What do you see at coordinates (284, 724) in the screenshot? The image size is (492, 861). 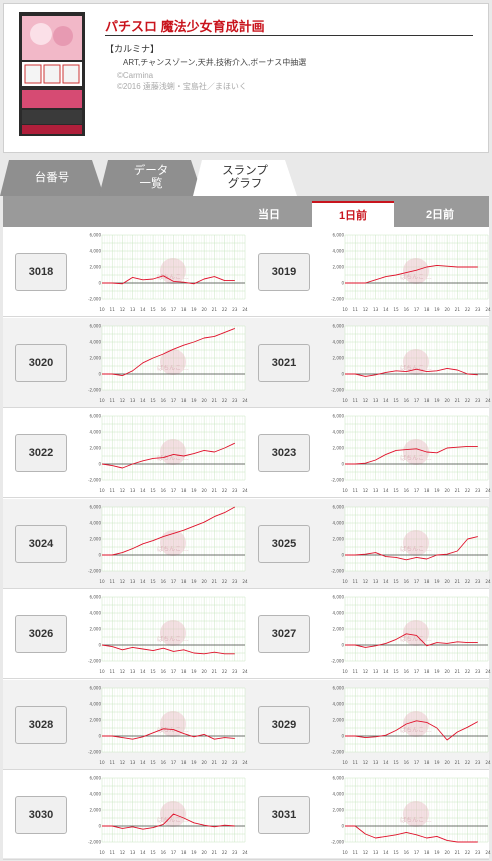 I see `machine-number-button: 3029` at bounding box center [284, 724].